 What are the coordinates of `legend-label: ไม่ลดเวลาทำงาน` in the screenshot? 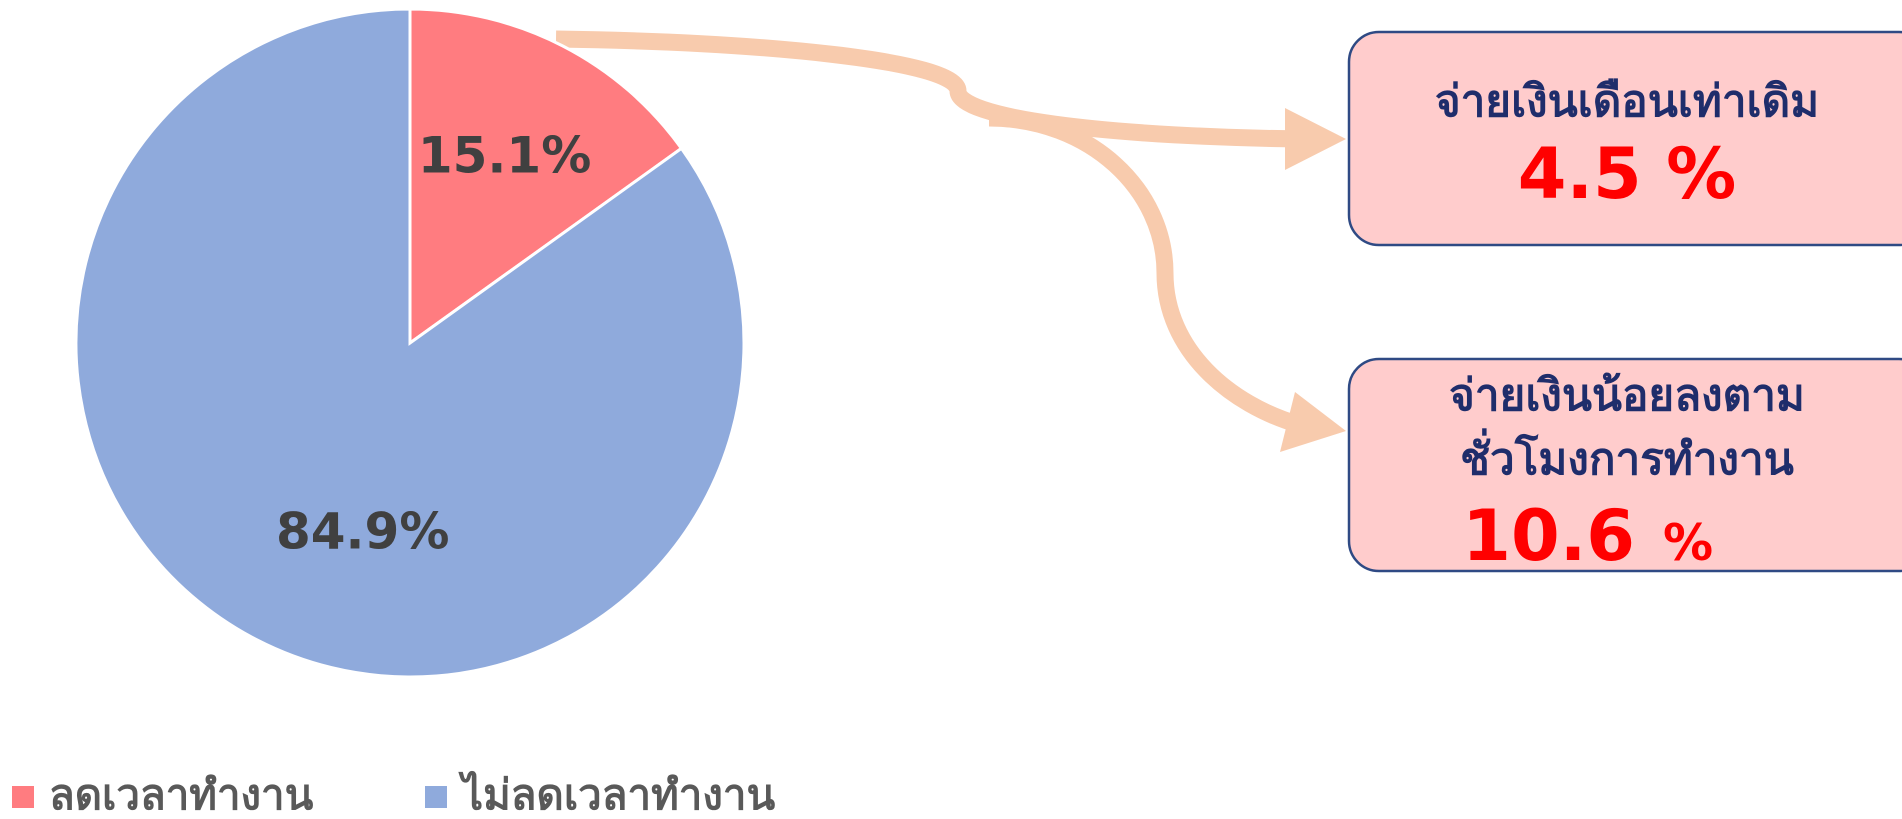 It's located at (616, 792).